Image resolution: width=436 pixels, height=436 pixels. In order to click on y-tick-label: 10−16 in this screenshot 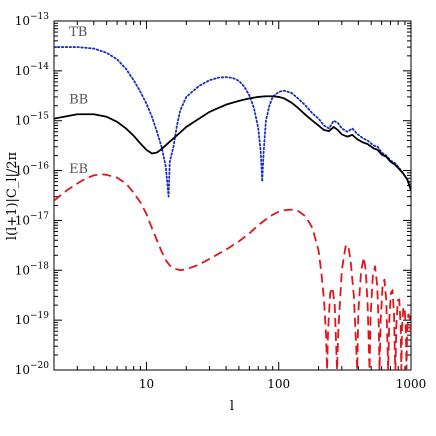, I will do `click(32, 170)`.